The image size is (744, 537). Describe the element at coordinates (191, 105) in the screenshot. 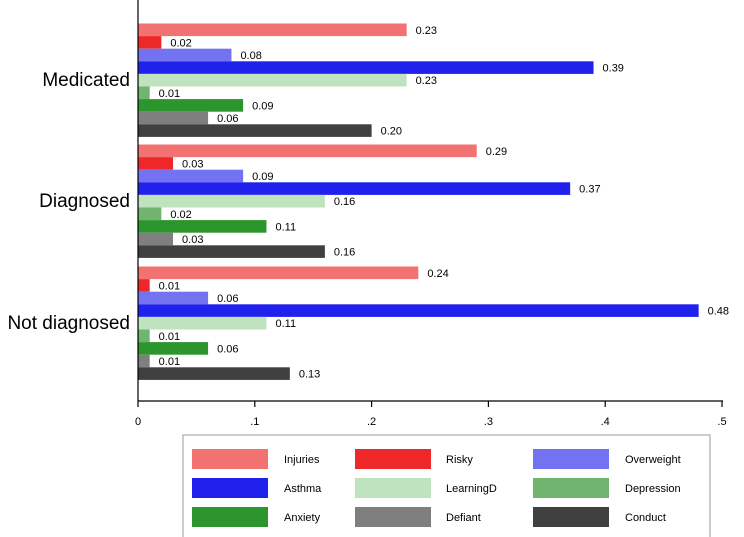

I see `bar-medicated-anxiety` at that location.